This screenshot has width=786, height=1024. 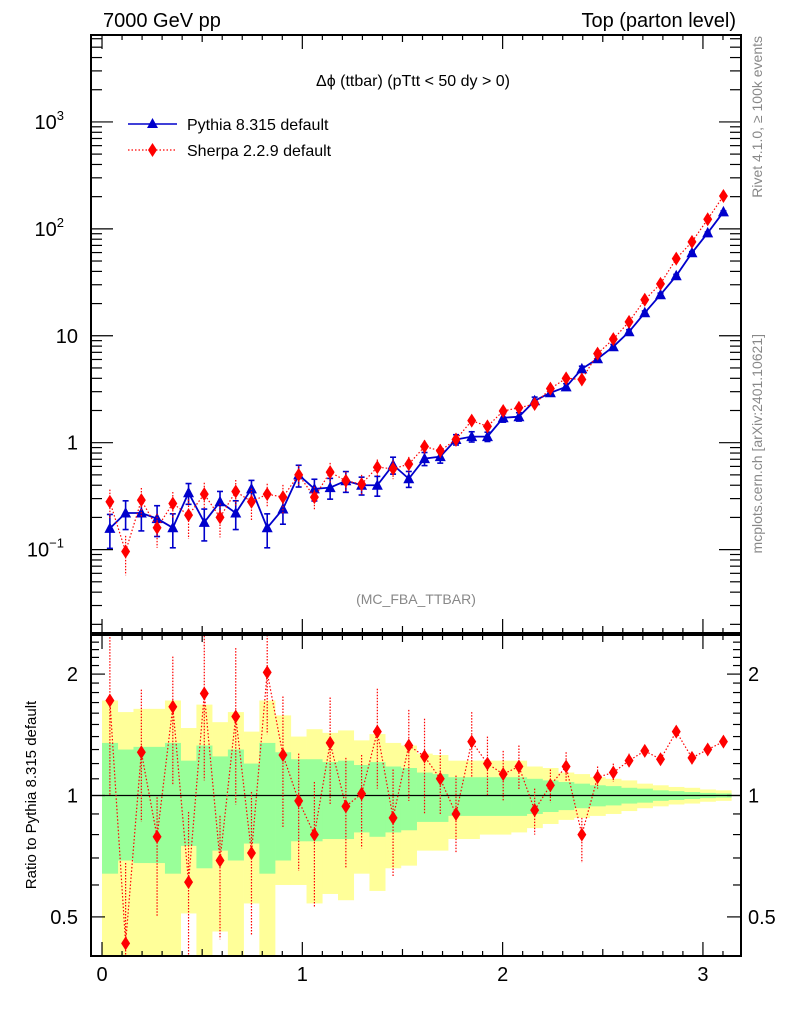 What do you see at coordinates (416, 599) in the screenshot?
I see `analysis-label: (MC_FBA_TTBAR)` at bounding box center [416, 599].